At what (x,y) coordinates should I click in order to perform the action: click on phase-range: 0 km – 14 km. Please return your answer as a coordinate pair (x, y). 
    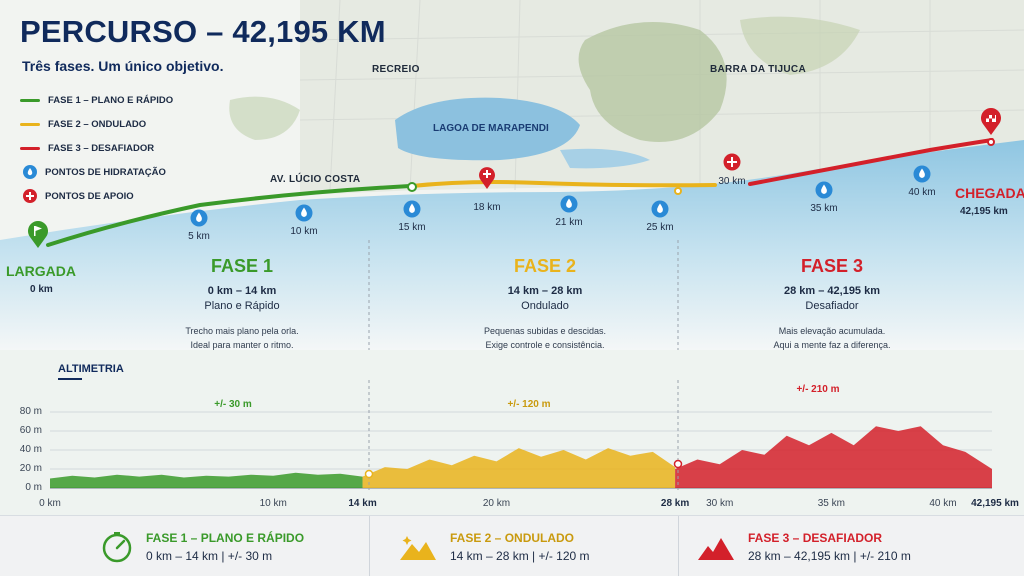
    Looking at the image, I should click on (242, 291).